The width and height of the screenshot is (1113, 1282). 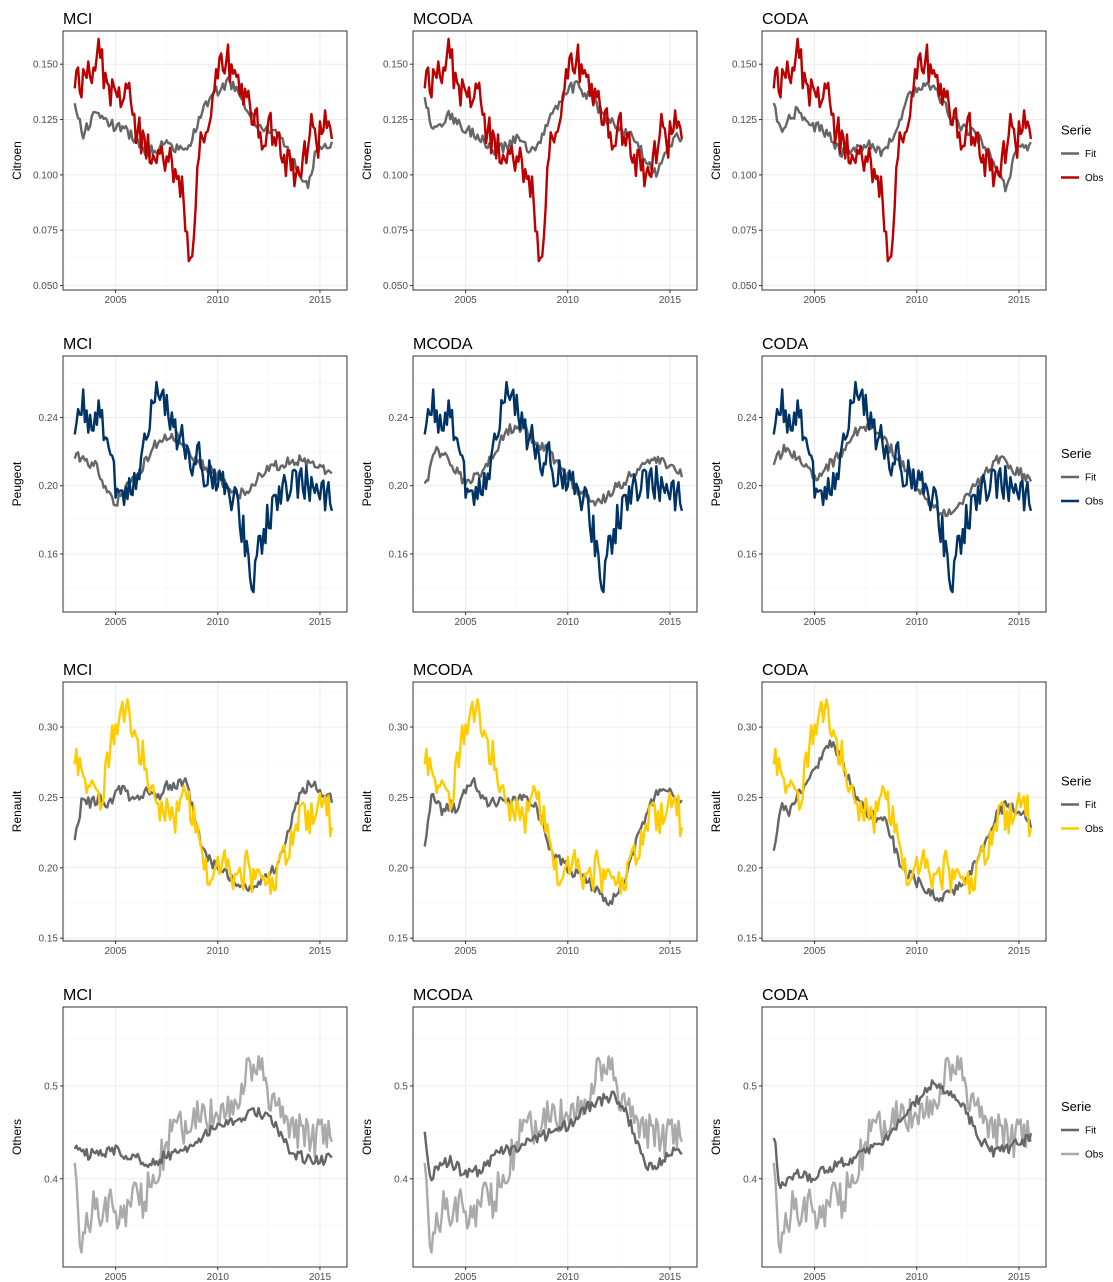 What do you see at coordinates (1082, 1130) in the screenshot?
I see `legend-others: Serie Fit Obs` at bounding box center [1082, 1130].